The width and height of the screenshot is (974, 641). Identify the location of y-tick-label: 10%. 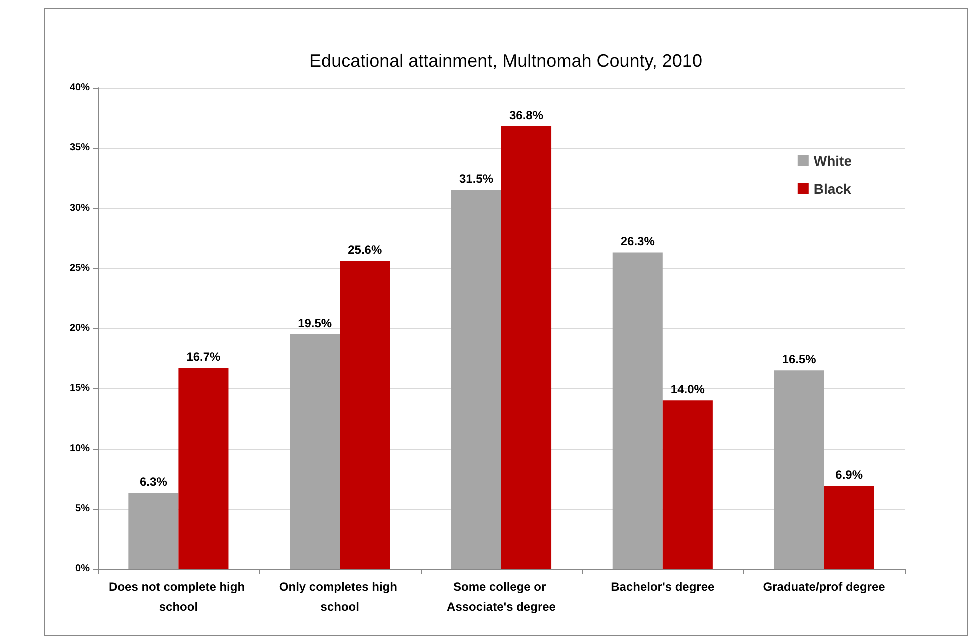
(80, 448).